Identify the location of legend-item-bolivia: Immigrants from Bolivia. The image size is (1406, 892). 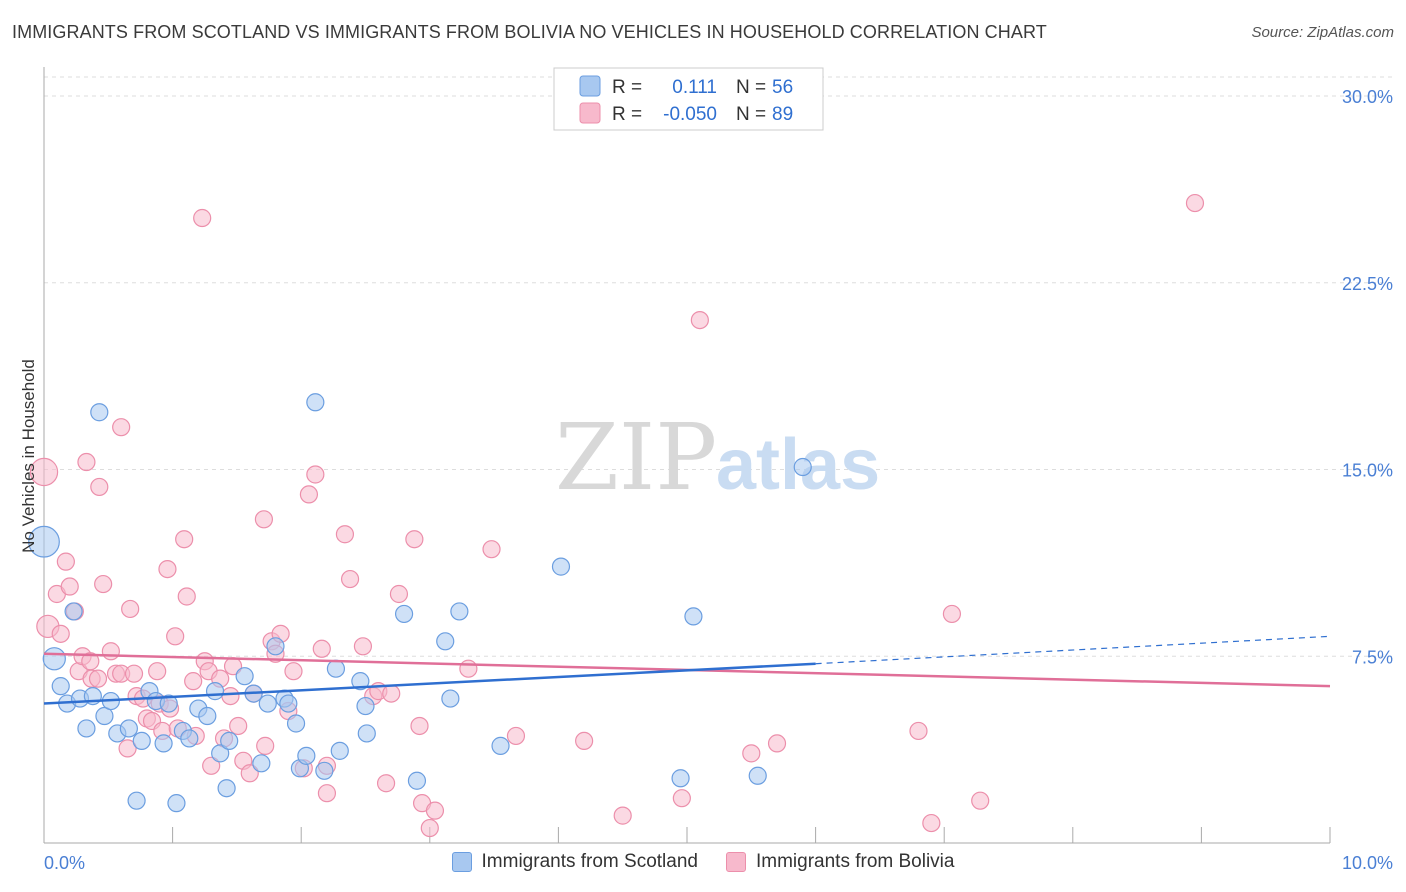
(840, 862).